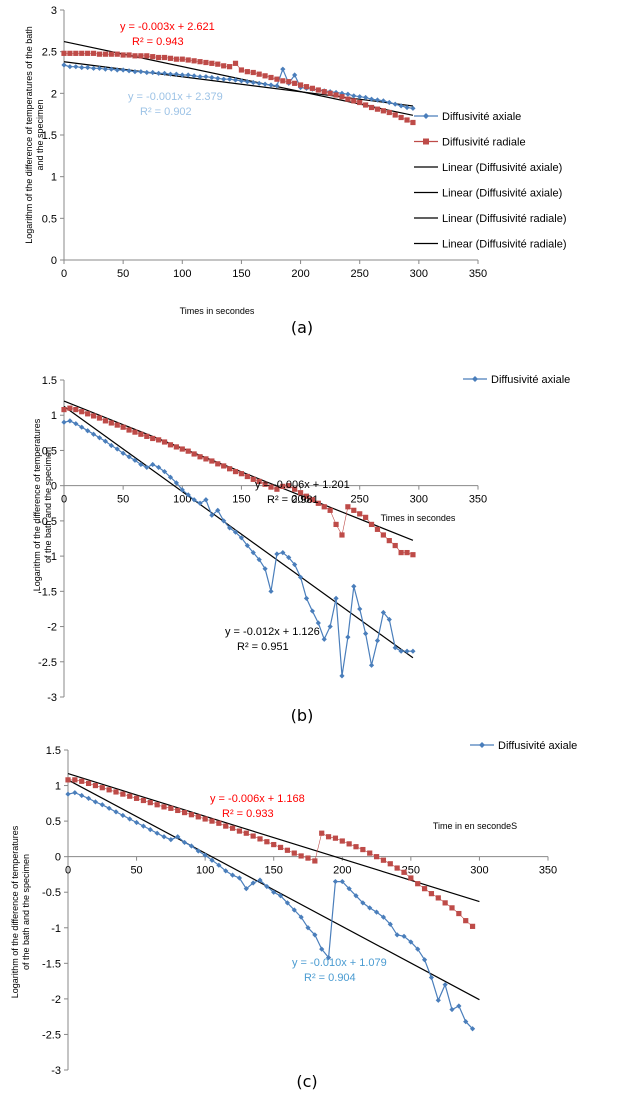 Image resolution: width=619 pixels, height=1100 pixels. Describe the element at coordinates (123, 274) in the screenshot. I see `x-tick-label: 50` at that location.